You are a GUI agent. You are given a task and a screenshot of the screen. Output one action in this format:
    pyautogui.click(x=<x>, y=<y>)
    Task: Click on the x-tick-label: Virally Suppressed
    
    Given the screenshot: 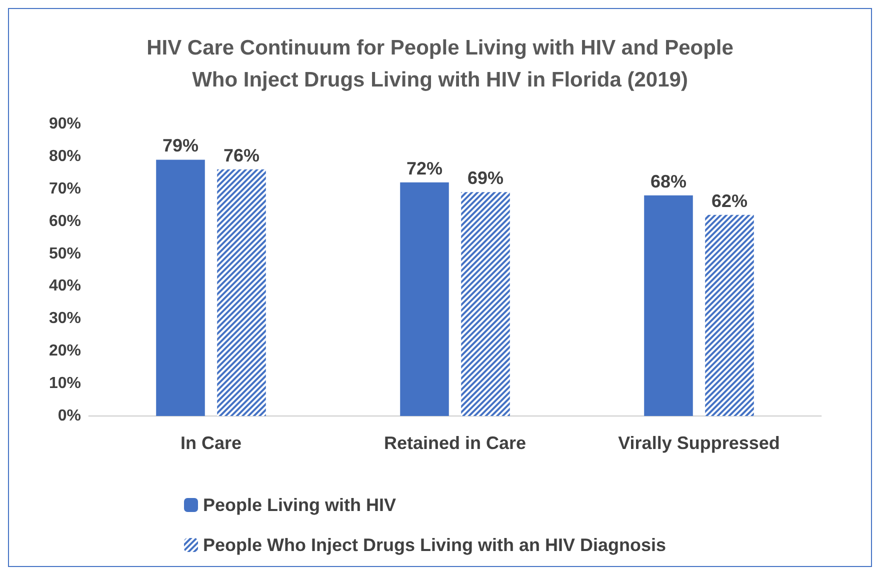 What is the action you would take?
    pyautogui.click(x=699, y=443)
    